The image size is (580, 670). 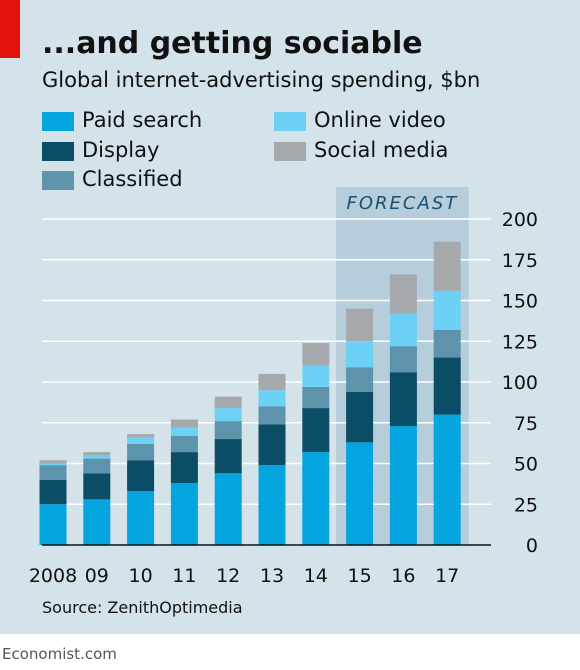 I want to click on forecast-label: FORECAST, so click(x=403, y=203).